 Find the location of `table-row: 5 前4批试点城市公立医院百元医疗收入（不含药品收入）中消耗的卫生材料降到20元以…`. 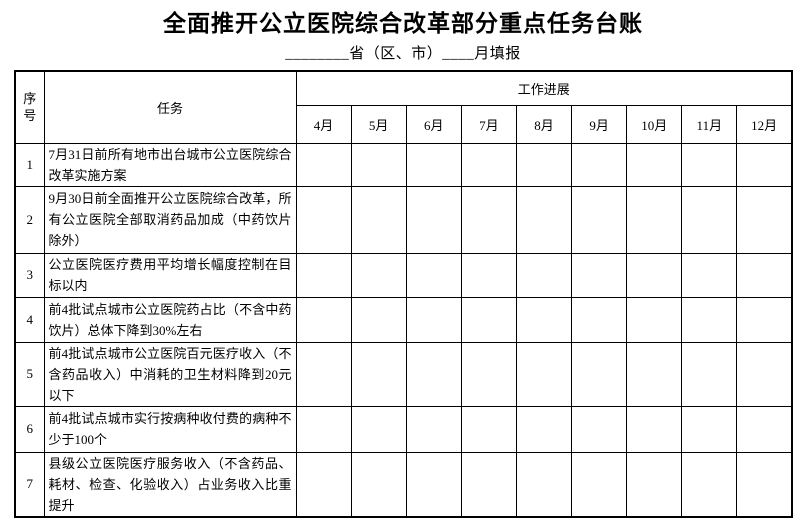

table-row: 5 前4批试点城市公立医院百元医疗收入（不含药品收入）中消耗的卫生材料降到20元以… is located at coordinates (403, 374).